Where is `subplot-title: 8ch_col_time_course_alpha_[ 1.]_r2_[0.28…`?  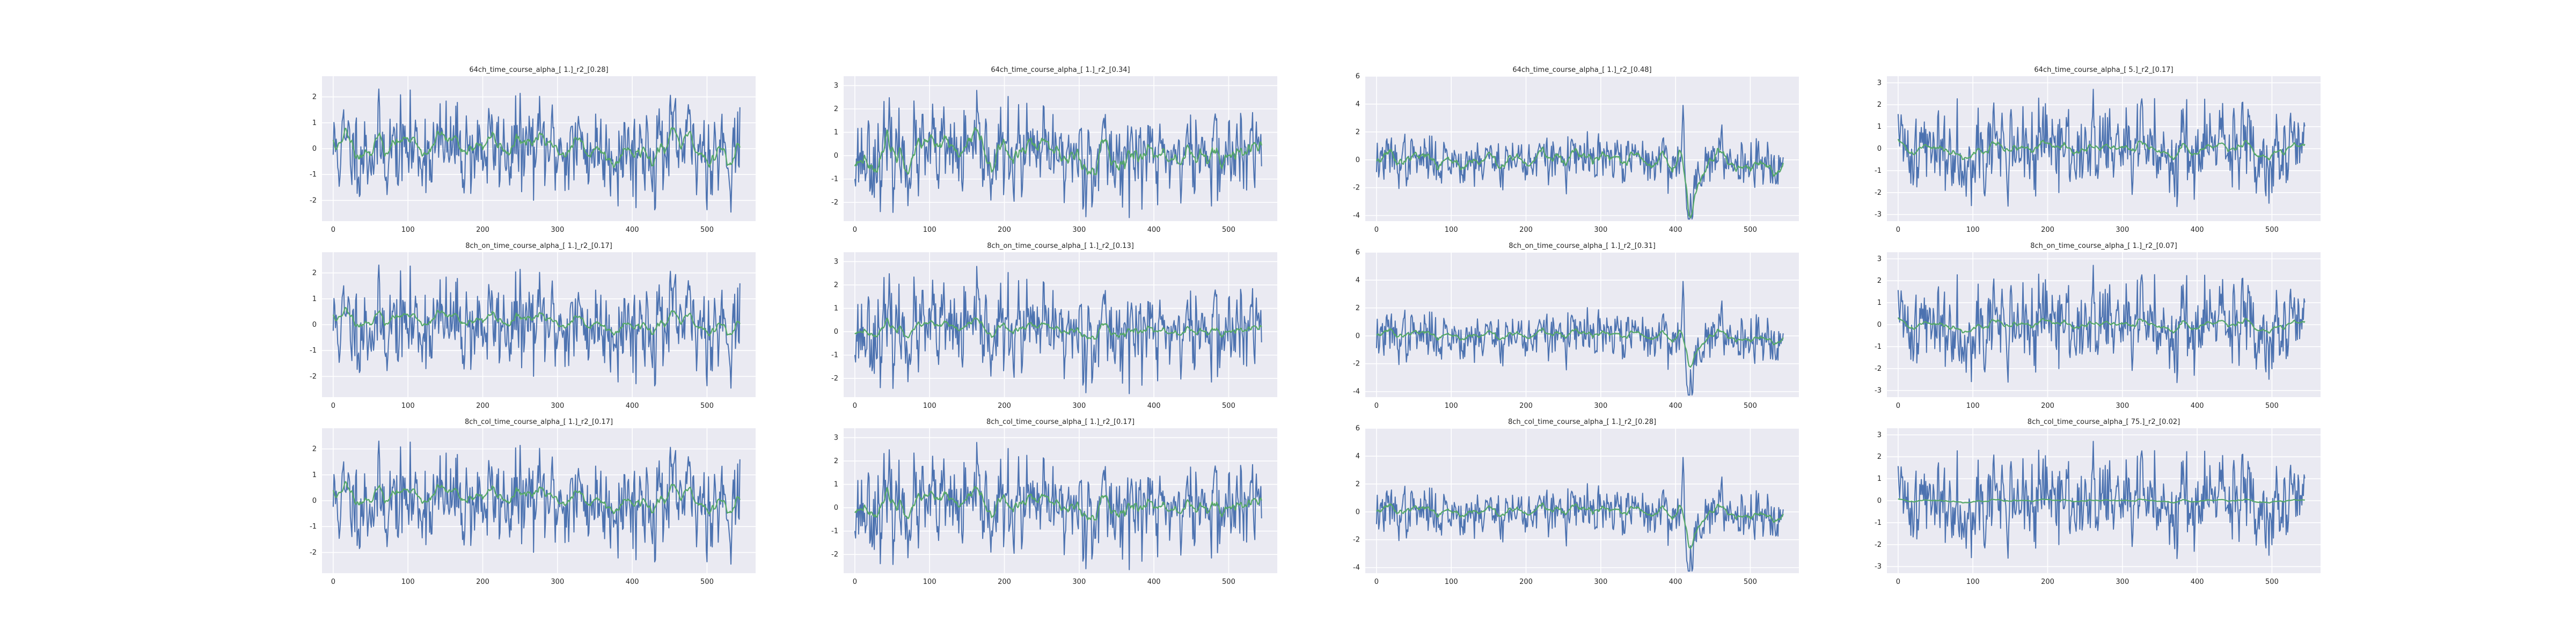
subplot-title: 8ch_col_time_course_alpha_[ 1.]_r2_[0.28… is located at coordinates (1582, 422).